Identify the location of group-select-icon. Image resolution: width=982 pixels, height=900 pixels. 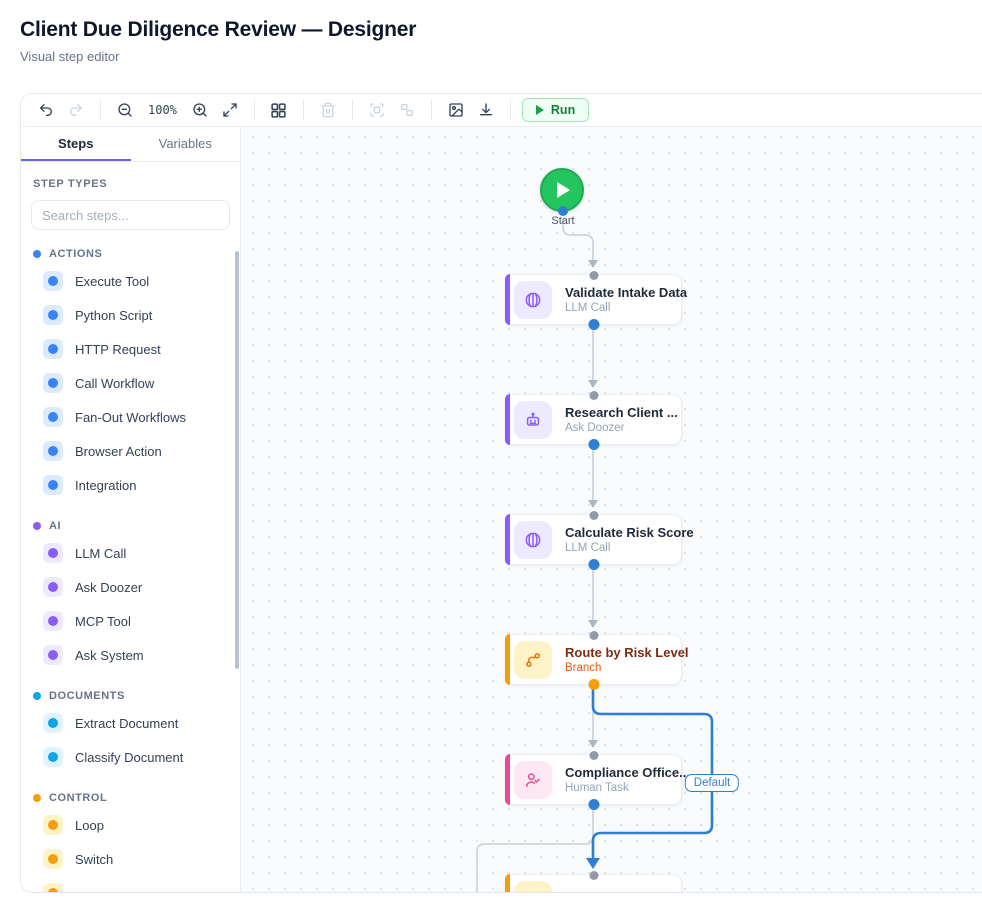
(377, 110).